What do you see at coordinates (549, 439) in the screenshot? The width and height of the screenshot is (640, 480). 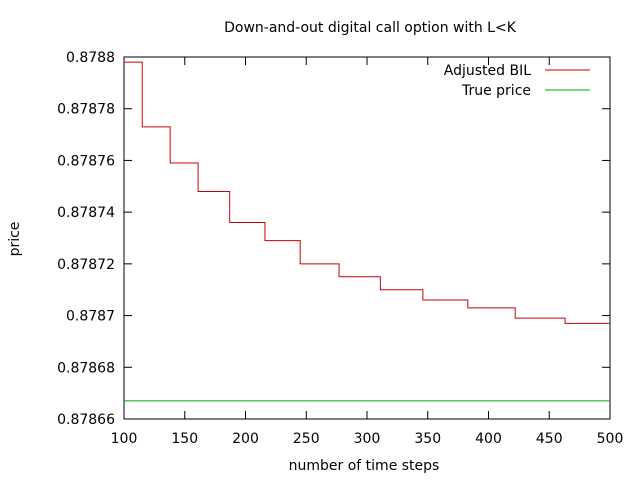 I see `x-tick-label: 450` at bounding box center [549, 439].